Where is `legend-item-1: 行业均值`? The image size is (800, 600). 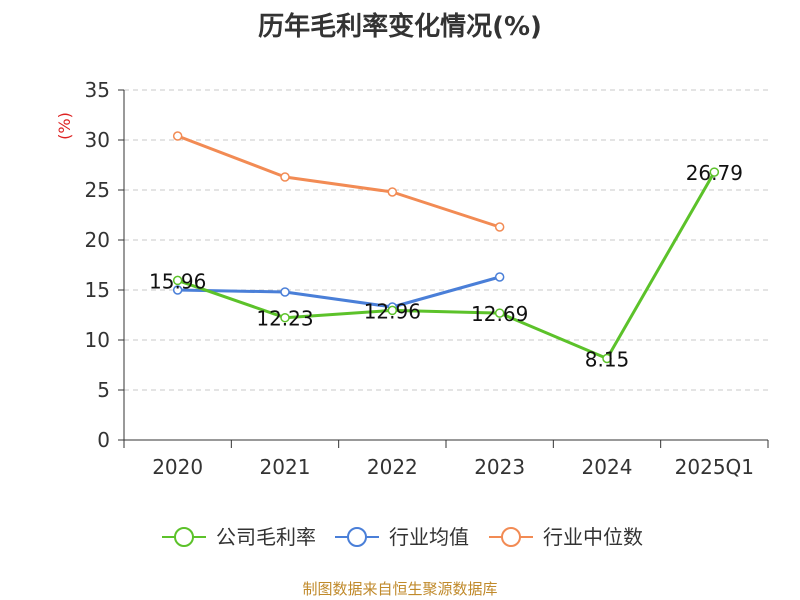 legend-item-1: 行业均值 is located at coordinates (402, 537).